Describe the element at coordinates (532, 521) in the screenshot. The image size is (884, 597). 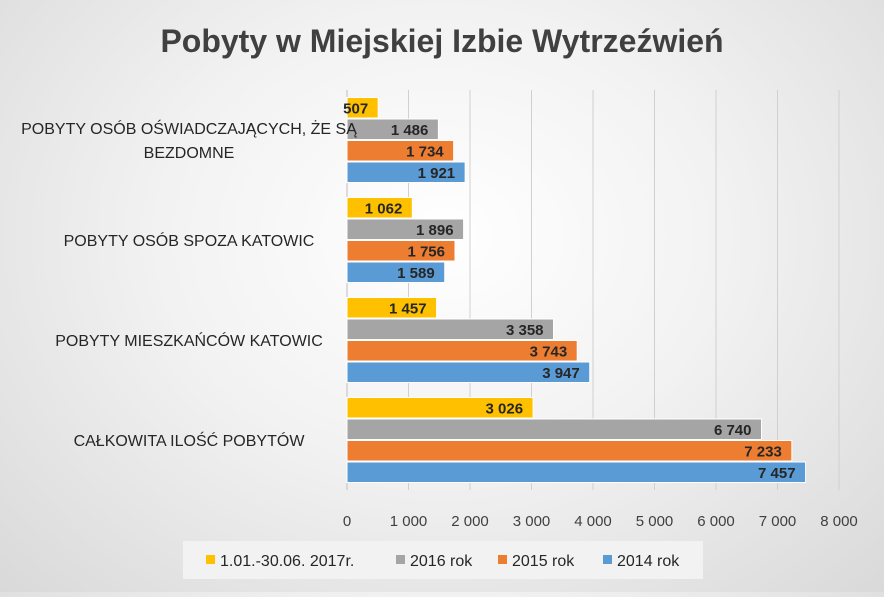
I see `x-tick-label: 3 000` at that location.